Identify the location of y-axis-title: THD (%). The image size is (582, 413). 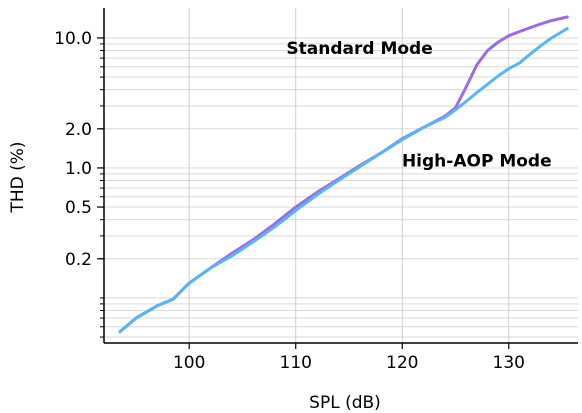
(18, 177).